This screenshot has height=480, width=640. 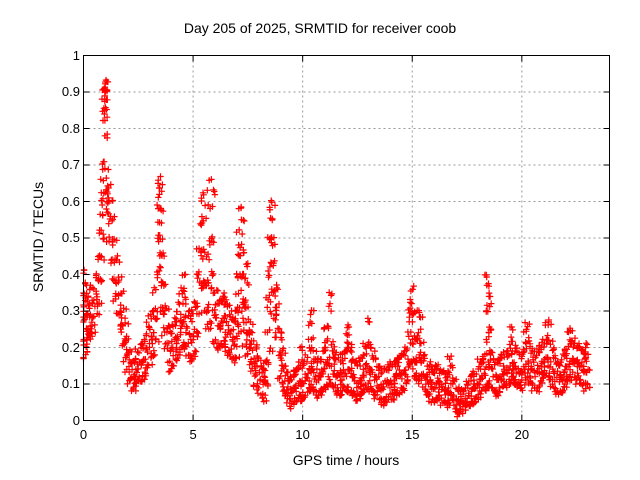 What do you see at coordinates (76, 420) in the screenshot?
I see `y-tick-label: 0` at bounding box center [76, 420].